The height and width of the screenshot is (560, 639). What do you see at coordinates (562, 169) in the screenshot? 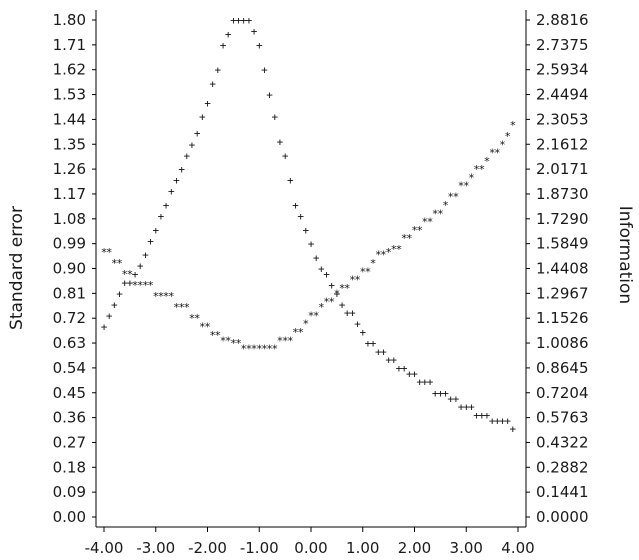
I see `right-y-tick-label: 2.0171` at bounding box center [562, 169].